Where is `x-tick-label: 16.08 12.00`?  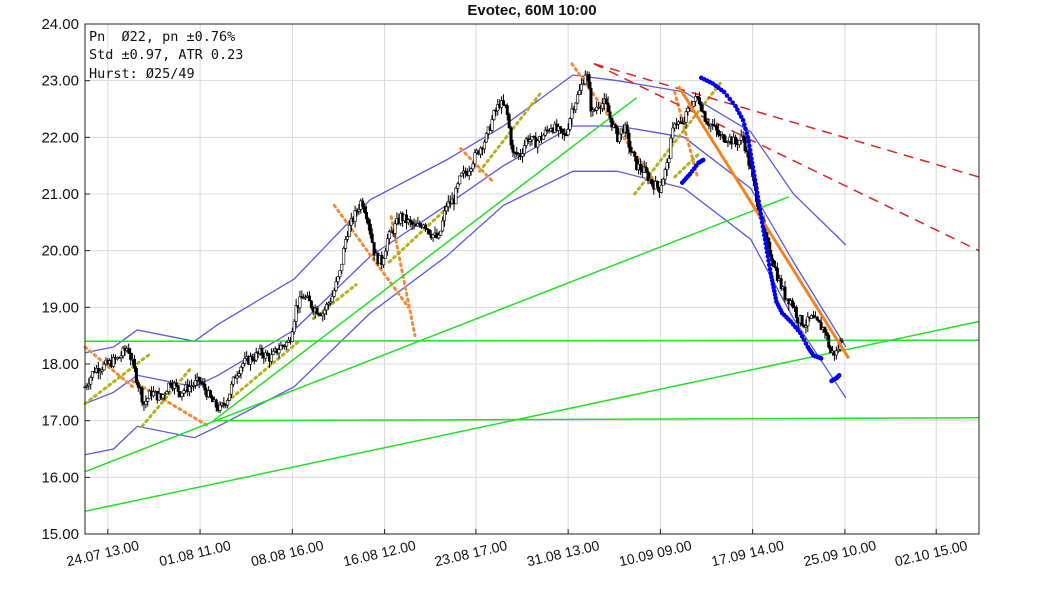 x-tick-label: 16.08 12.00 is located at coordinates (380, 553).